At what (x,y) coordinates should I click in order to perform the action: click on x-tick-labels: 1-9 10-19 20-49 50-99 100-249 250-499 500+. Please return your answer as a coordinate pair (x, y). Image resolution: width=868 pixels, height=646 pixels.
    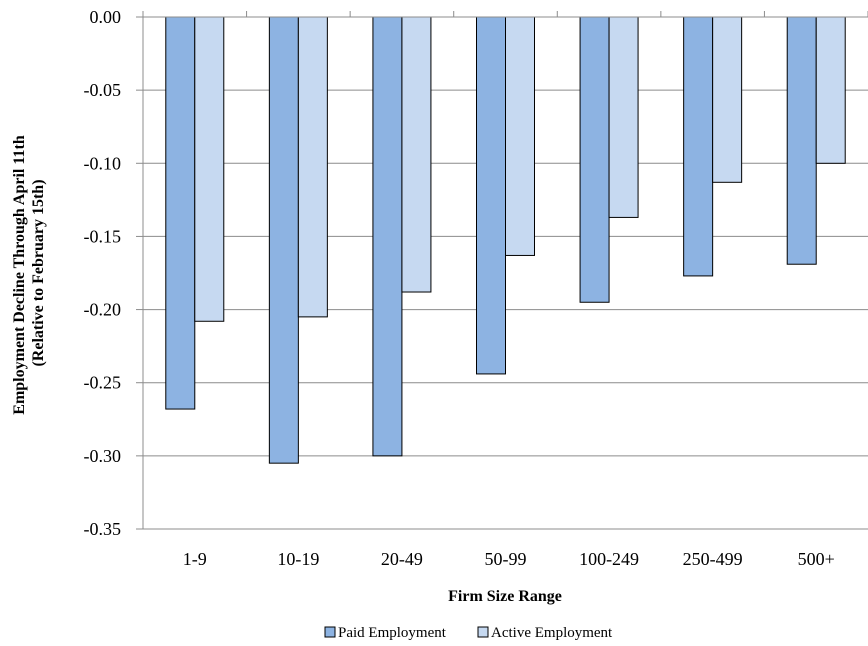
    Looking at the image, I should click on (509, 559).